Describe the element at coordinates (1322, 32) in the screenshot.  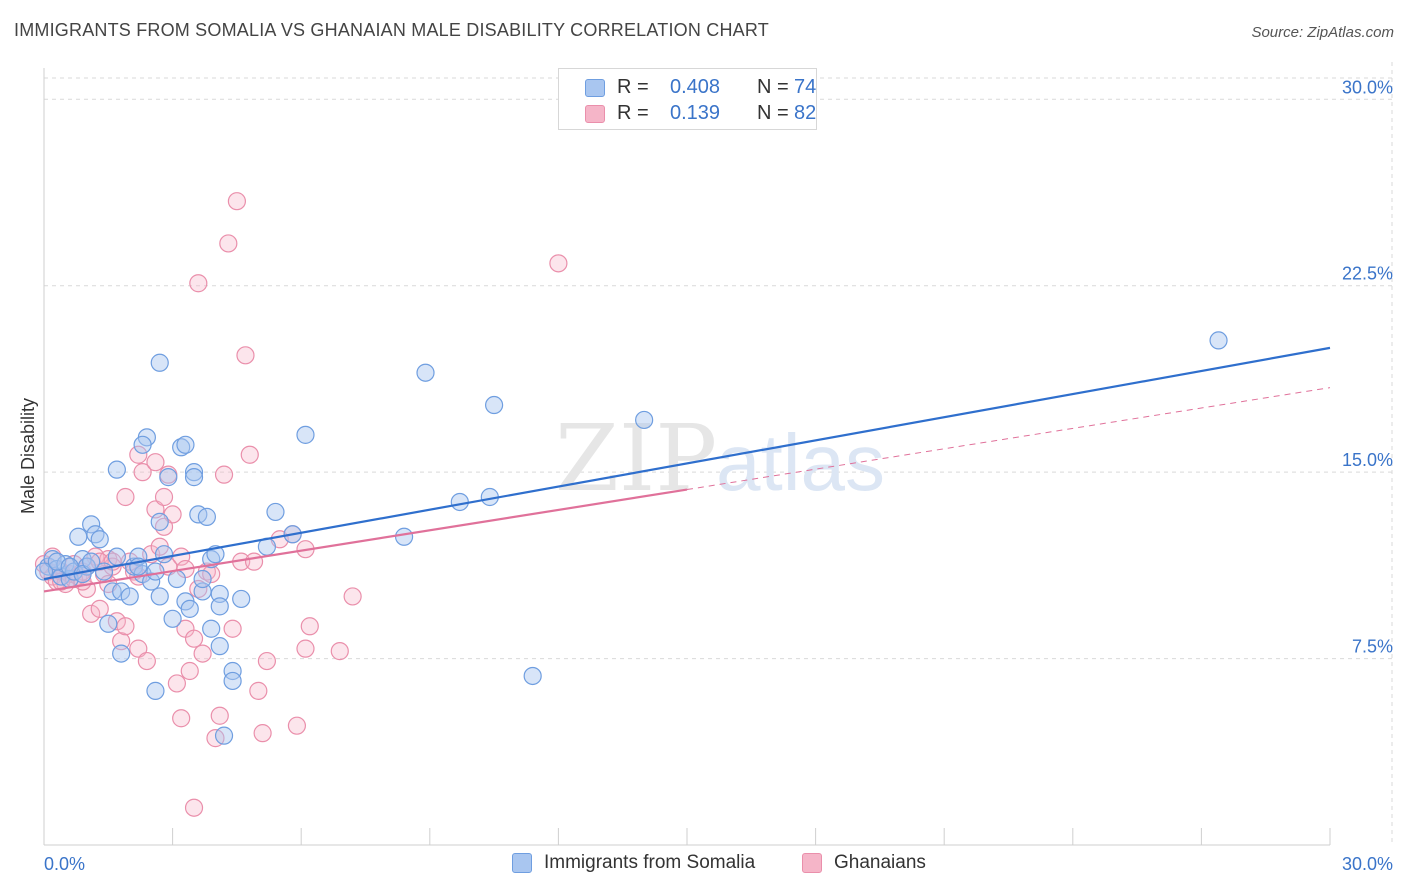
I see `source-label: Source: ZipAtlas.com` at that location.